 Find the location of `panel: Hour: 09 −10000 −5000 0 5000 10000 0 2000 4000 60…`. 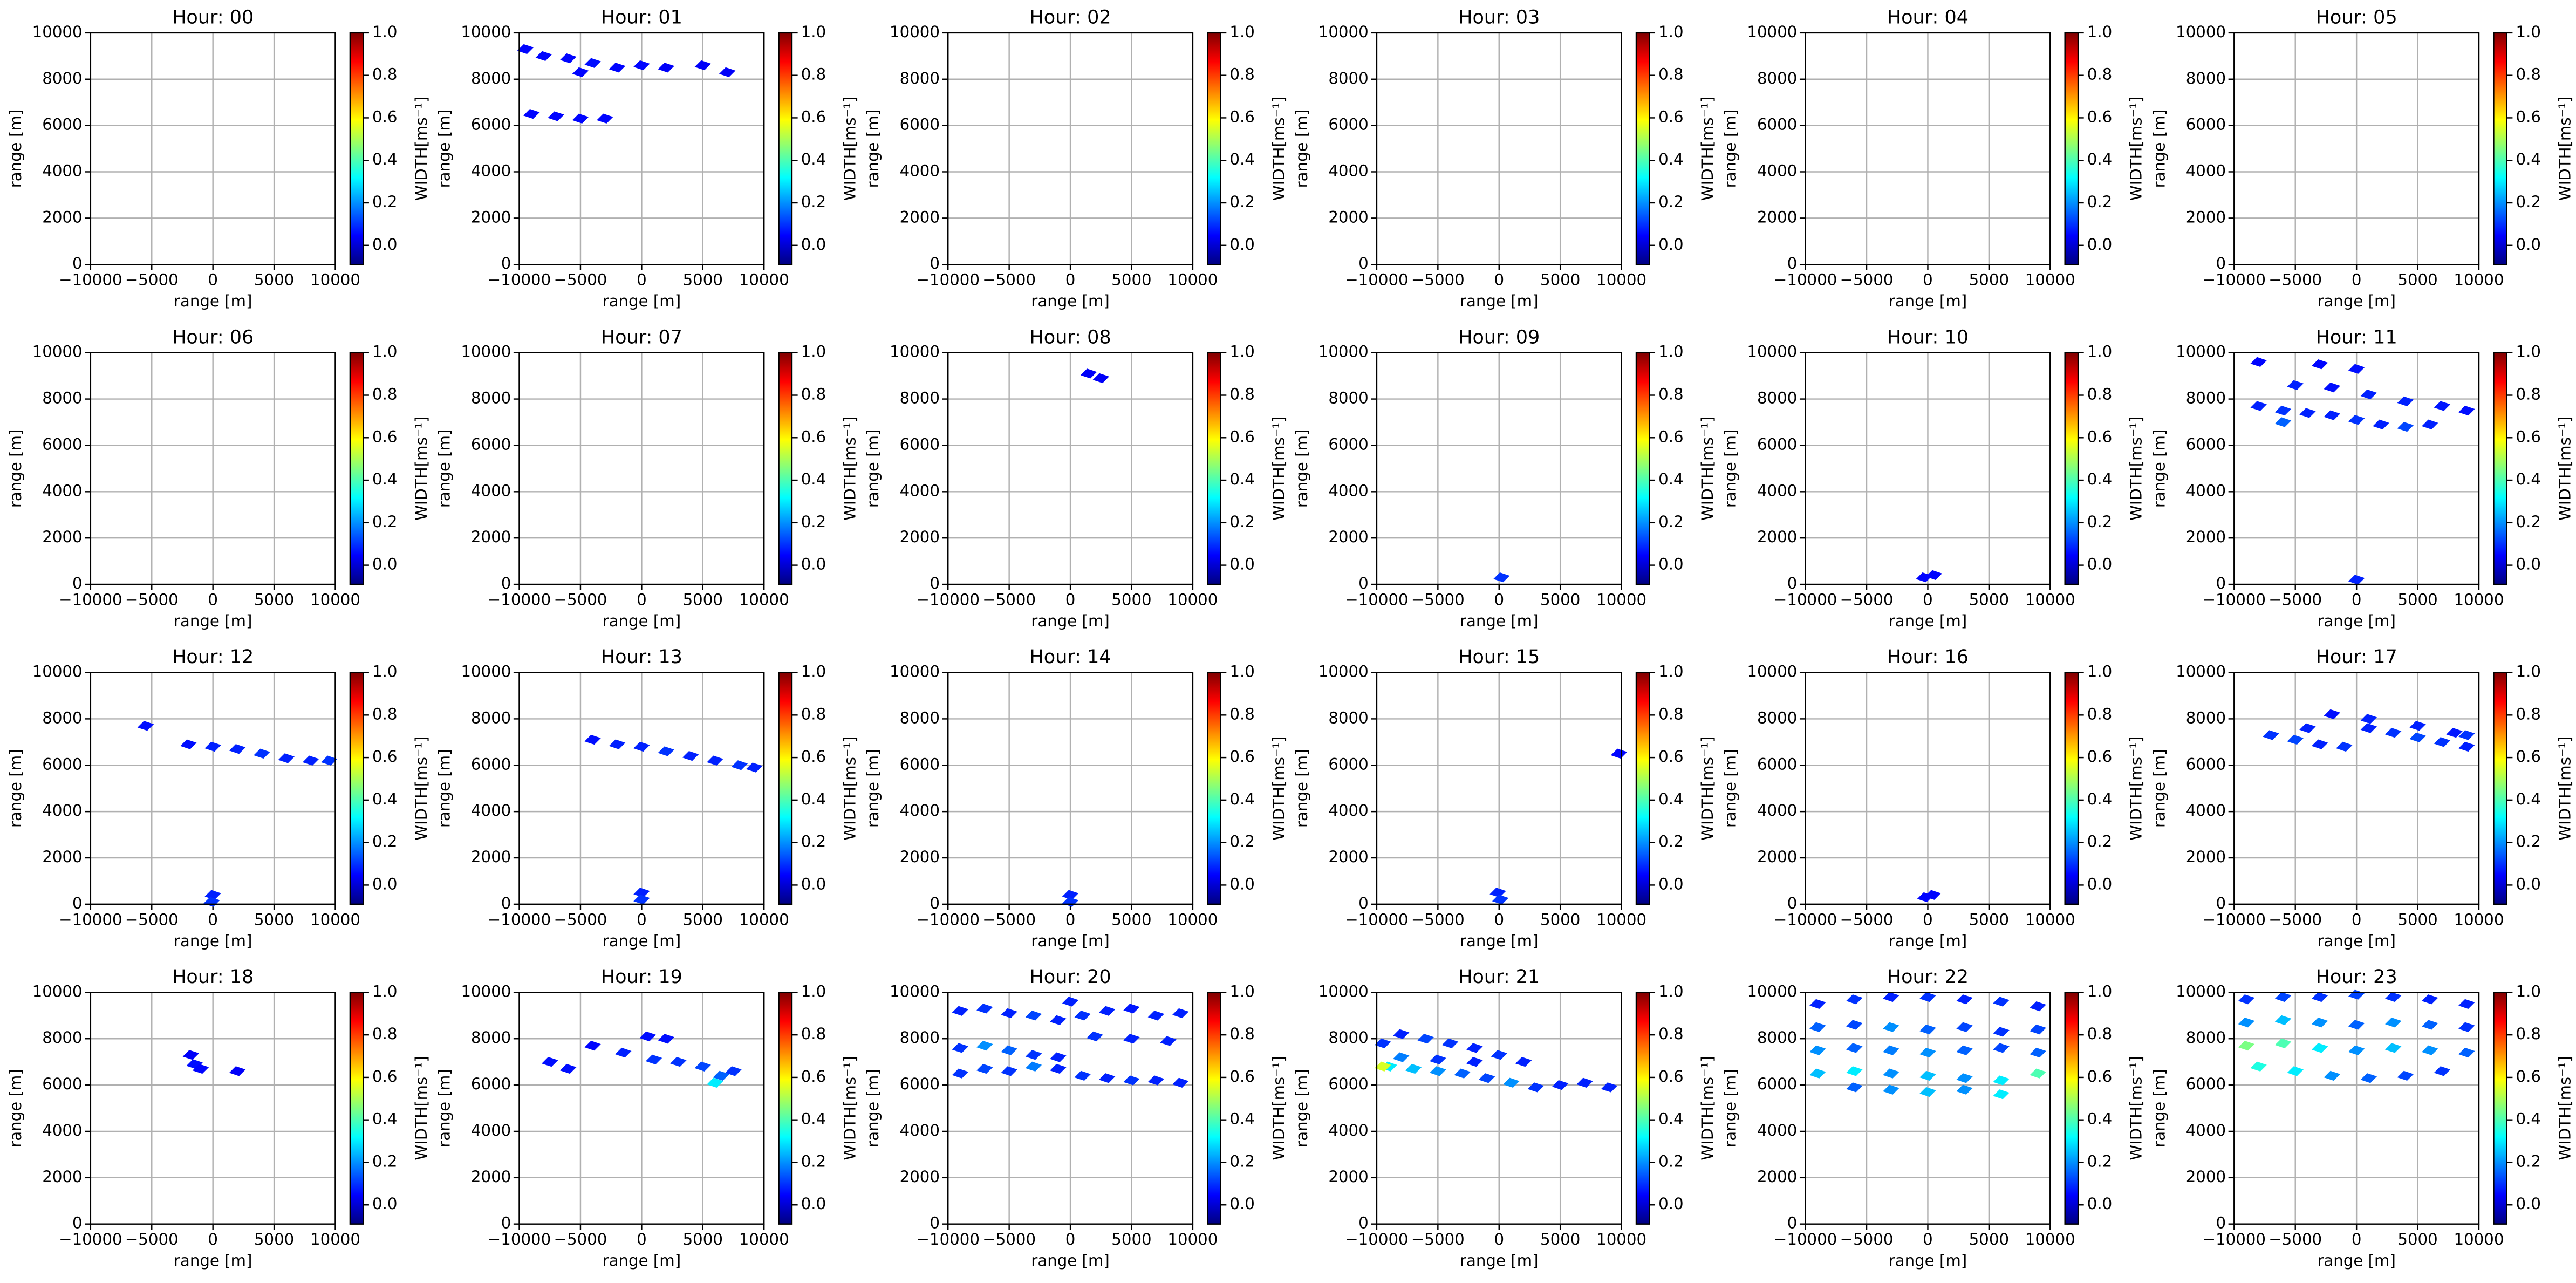

panel: Hour: 09 −10000 −5000 0 5000 10000 0 2000 4000 60… is located at coordinates (1505, 478).